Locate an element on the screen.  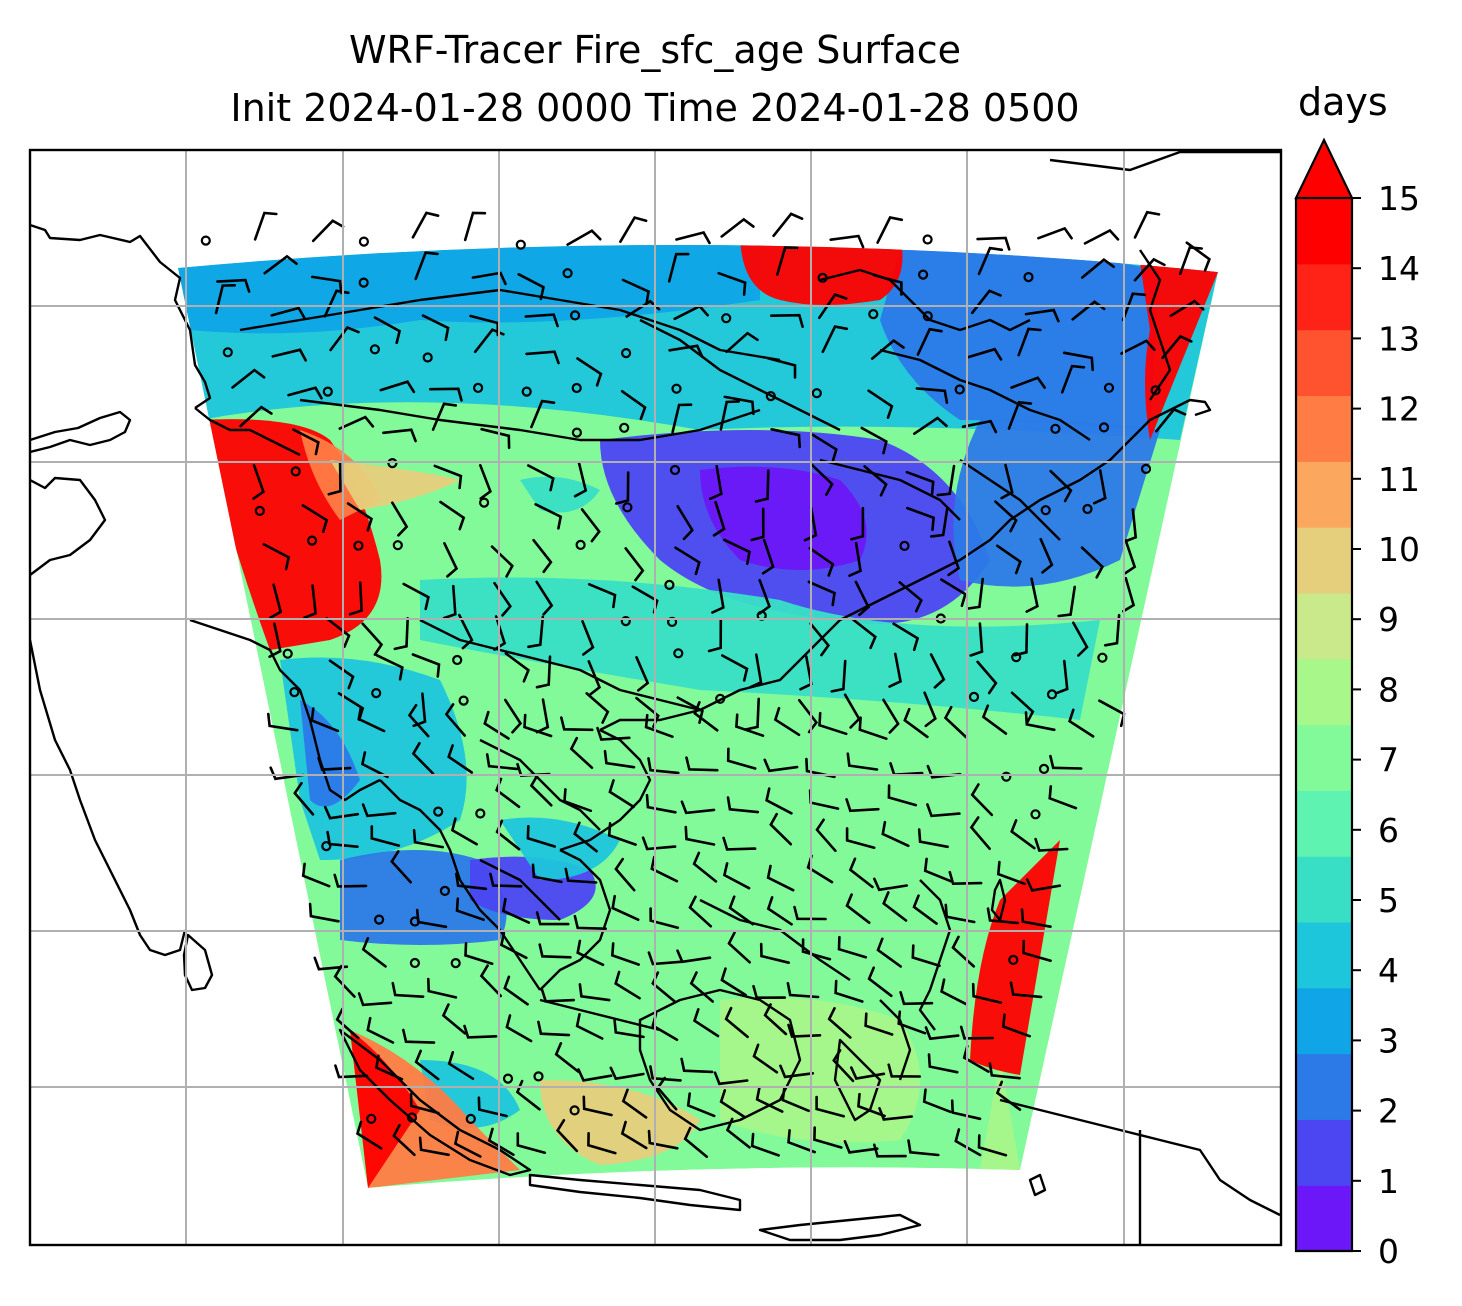
map-title: WRF-Tracer Fire_sfc_age Surface is located at coordinates (655, 50).